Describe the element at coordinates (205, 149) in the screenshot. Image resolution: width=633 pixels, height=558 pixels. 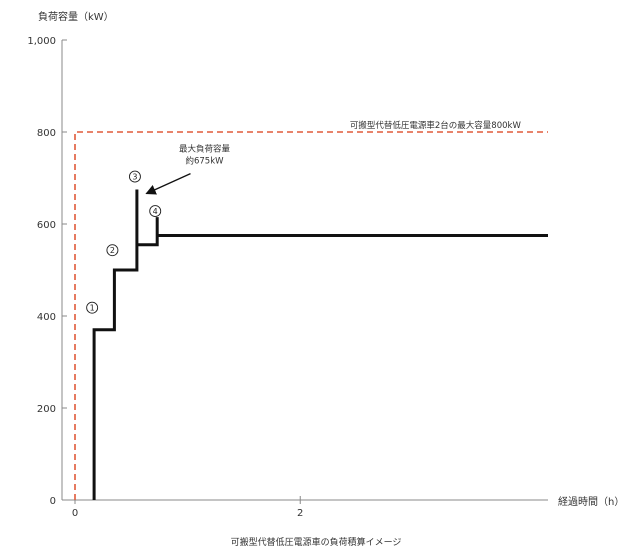
I see `annotation-text: 最大負荷容量` at that location.